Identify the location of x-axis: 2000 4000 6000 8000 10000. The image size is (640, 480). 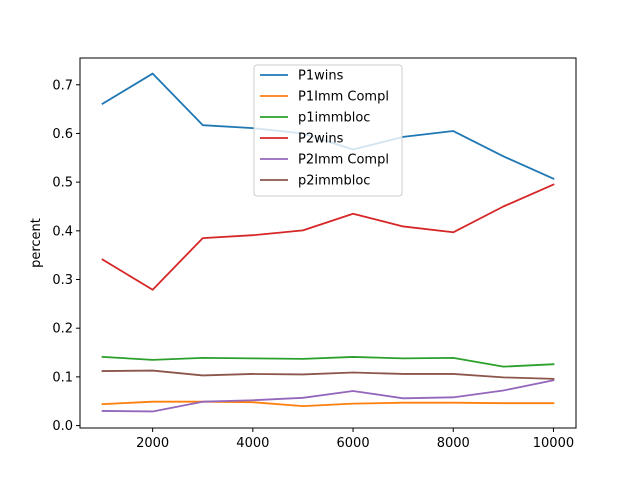
(355, 439).